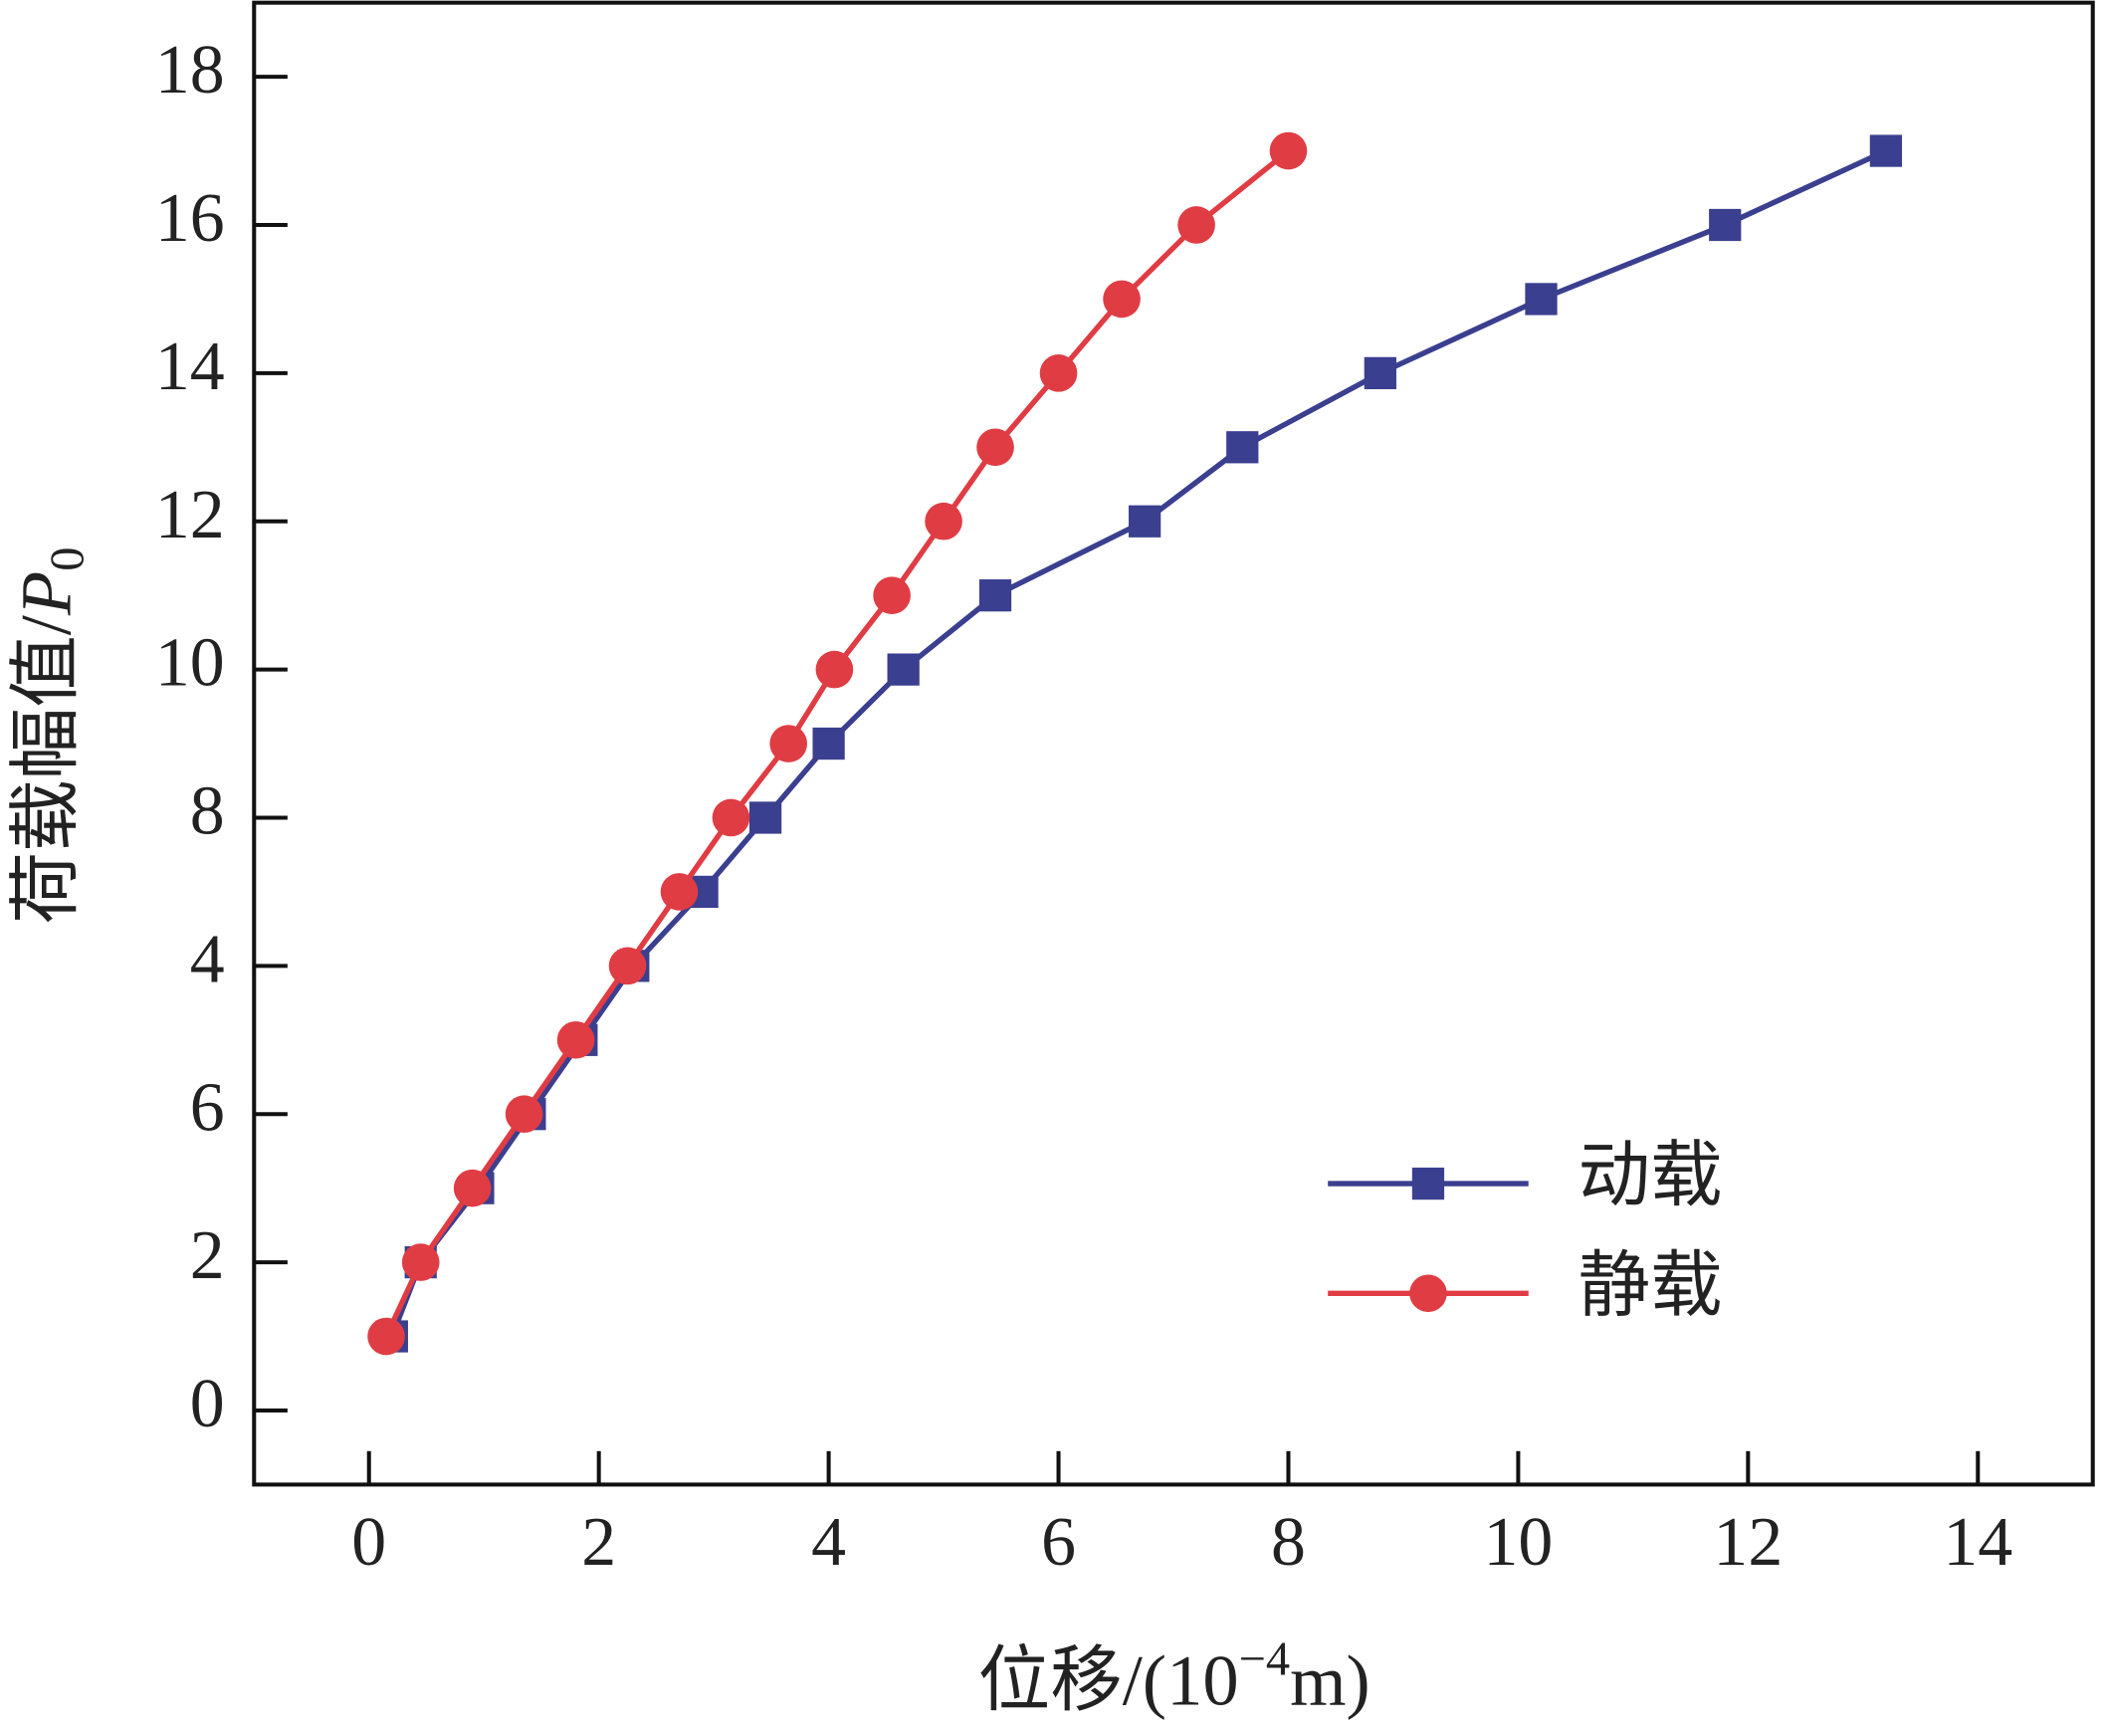 The image size is (2105, 1736). What do you see at coordinates (190, 367) in the screenshot?
I see `y-tick-label: 14` at bounding box center [190, 367].